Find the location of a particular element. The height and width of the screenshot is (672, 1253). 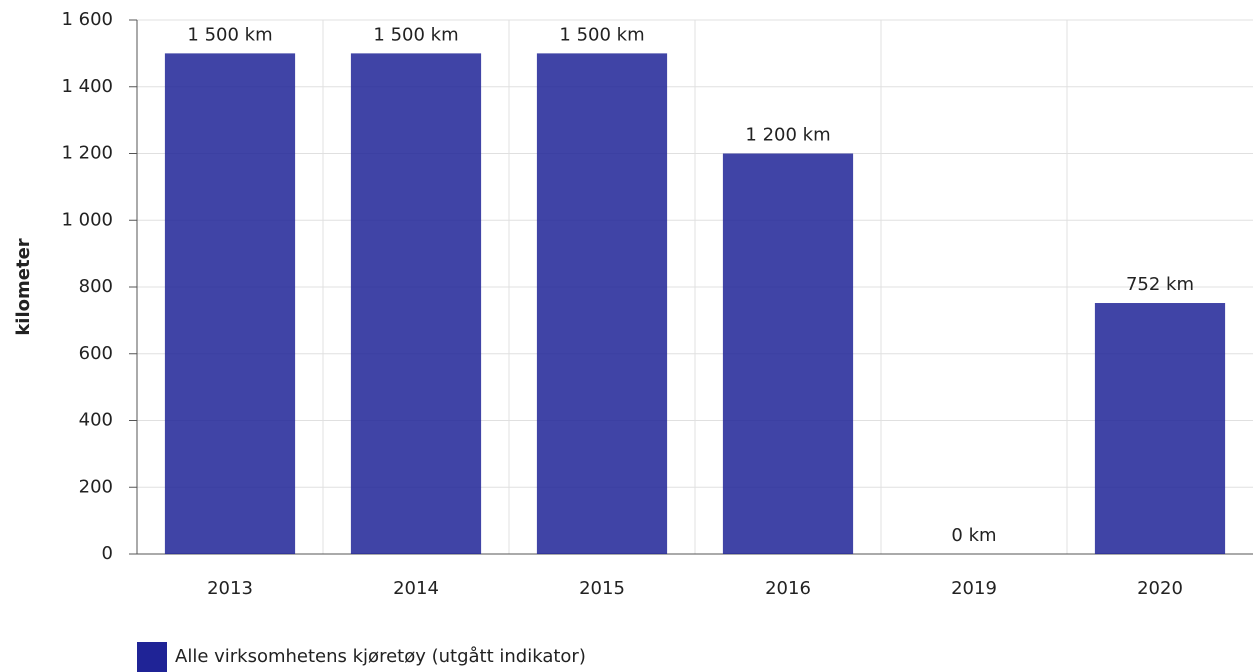

data-label: 752 km is located at coordinates (1160, 284).